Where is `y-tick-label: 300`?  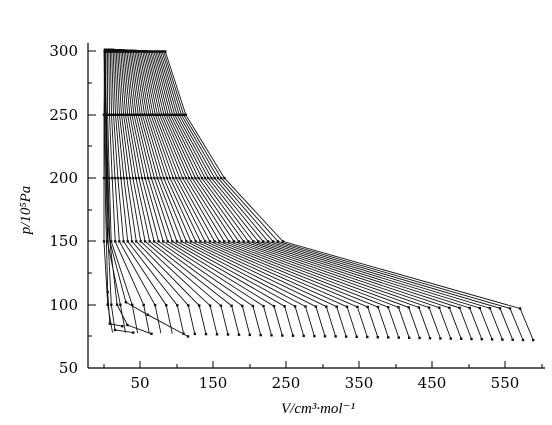 y-tick-label: 300 is located at coordinates (63, 51).